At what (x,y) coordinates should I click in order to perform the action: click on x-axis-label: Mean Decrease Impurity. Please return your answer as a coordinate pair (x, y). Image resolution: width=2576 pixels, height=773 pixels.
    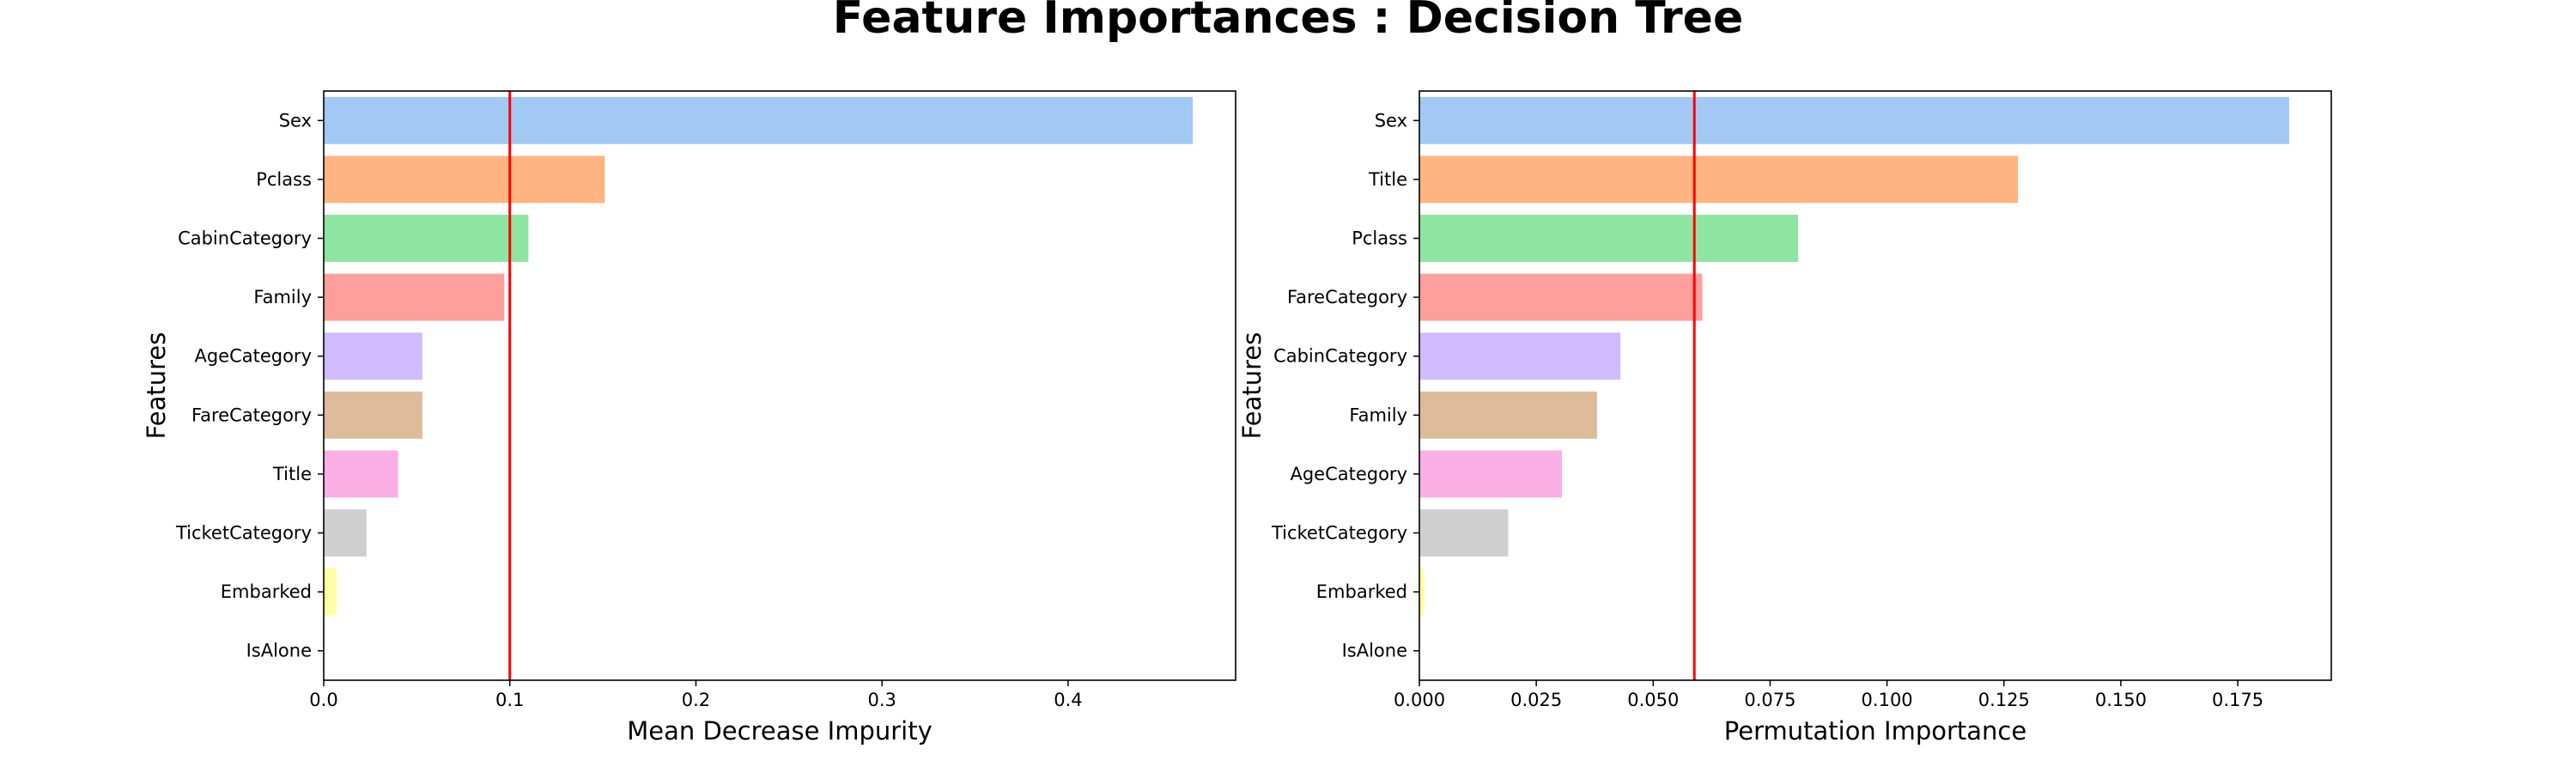
    Looking at the image, I should click on (780, 731).